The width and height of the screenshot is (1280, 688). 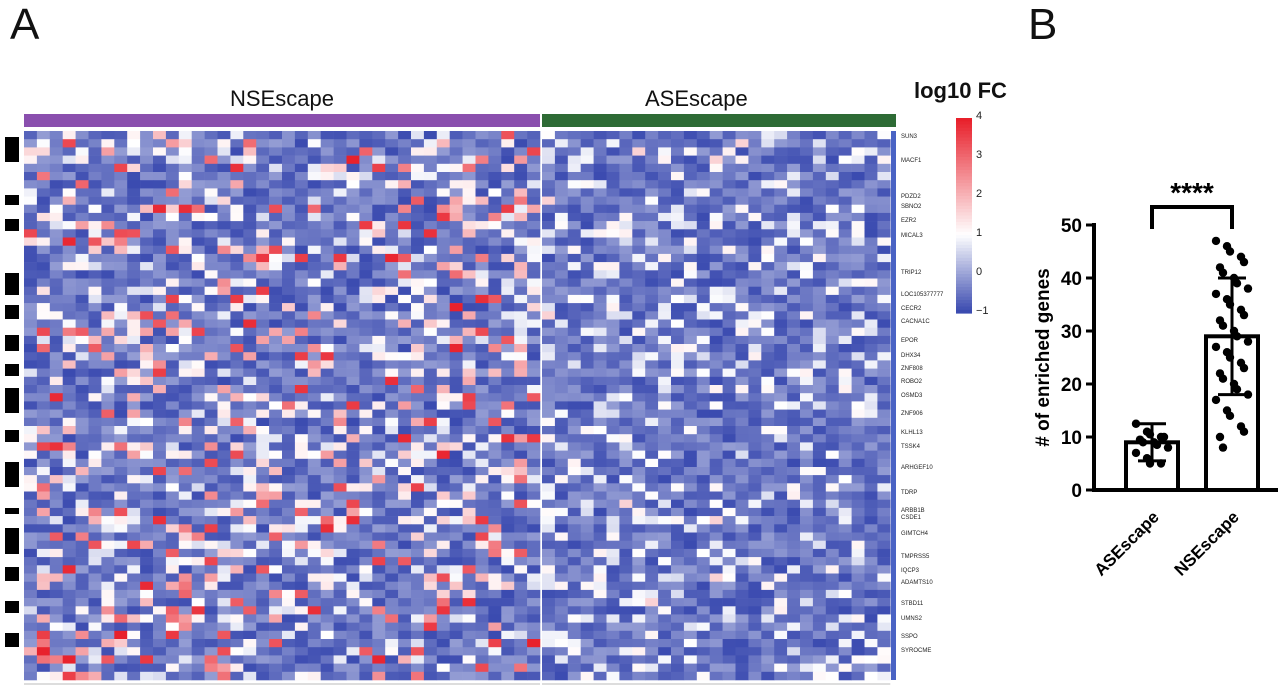 What do you see at coordinates (1248, 288) in the screenshot?
I see `data-point` at bounding box center [1248, 288].